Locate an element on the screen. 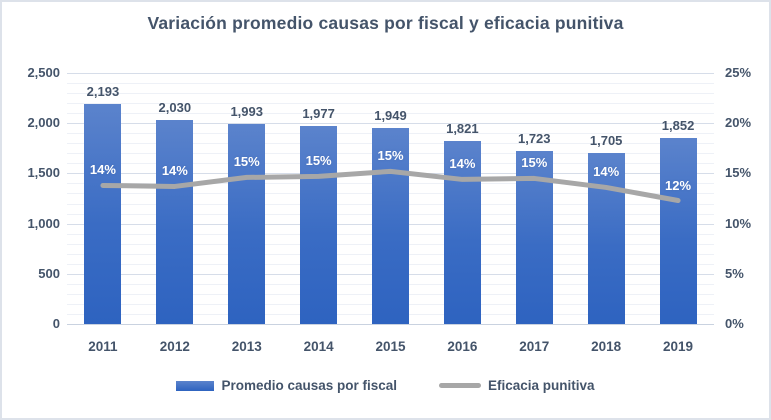  x-axis-tick-2017: 2017 is located at coordinates (534, 346).